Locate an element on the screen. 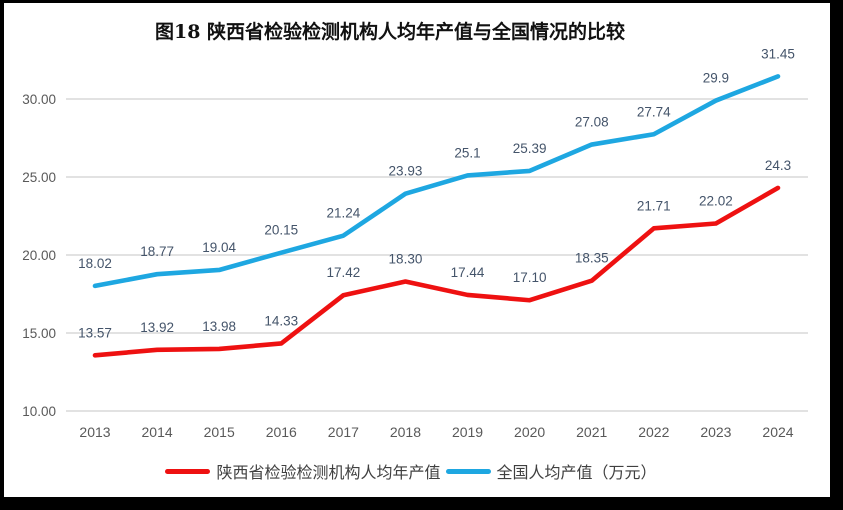 The height and width of the screenshot is (510, 843). x-tick-label: 2024 is located at coordinates (777, 432).